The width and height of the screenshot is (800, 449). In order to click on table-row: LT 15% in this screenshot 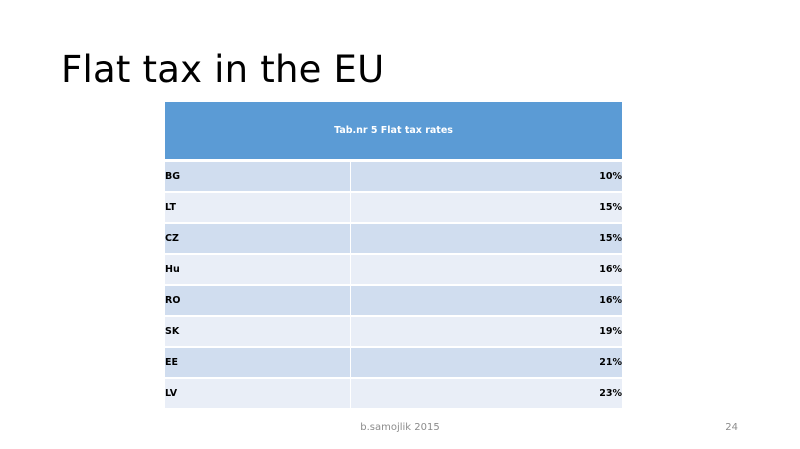, I will do `click(394, 208)`.